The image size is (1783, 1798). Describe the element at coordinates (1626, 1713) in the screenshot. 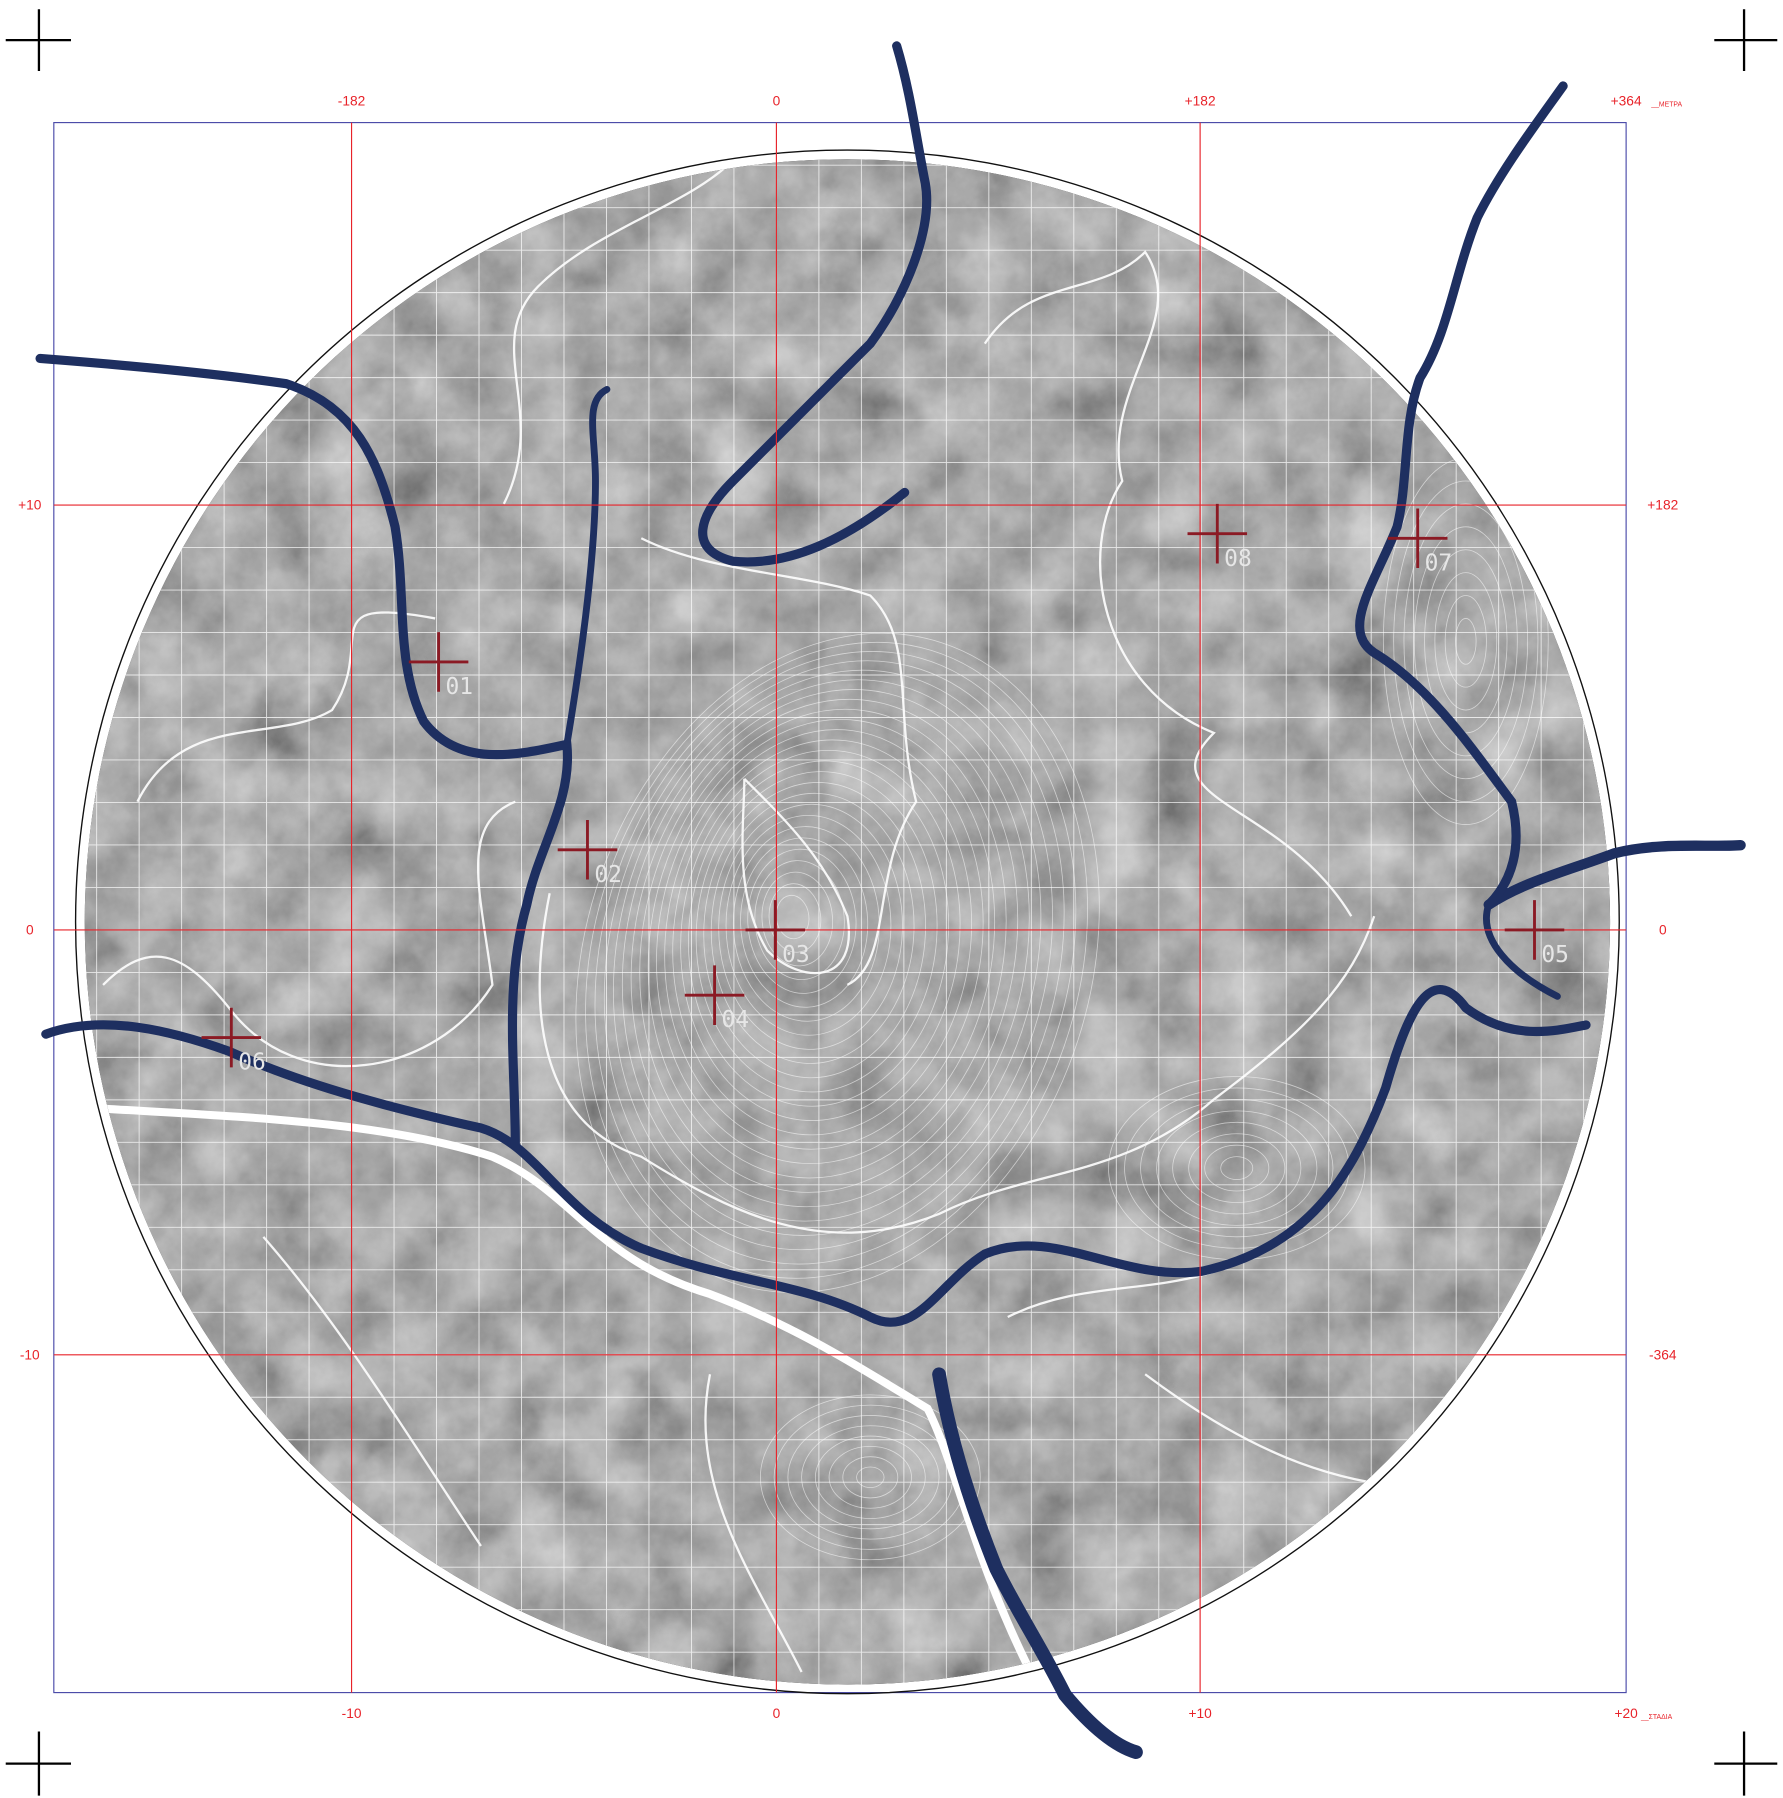

I see `bottom-label: +20` at that location.